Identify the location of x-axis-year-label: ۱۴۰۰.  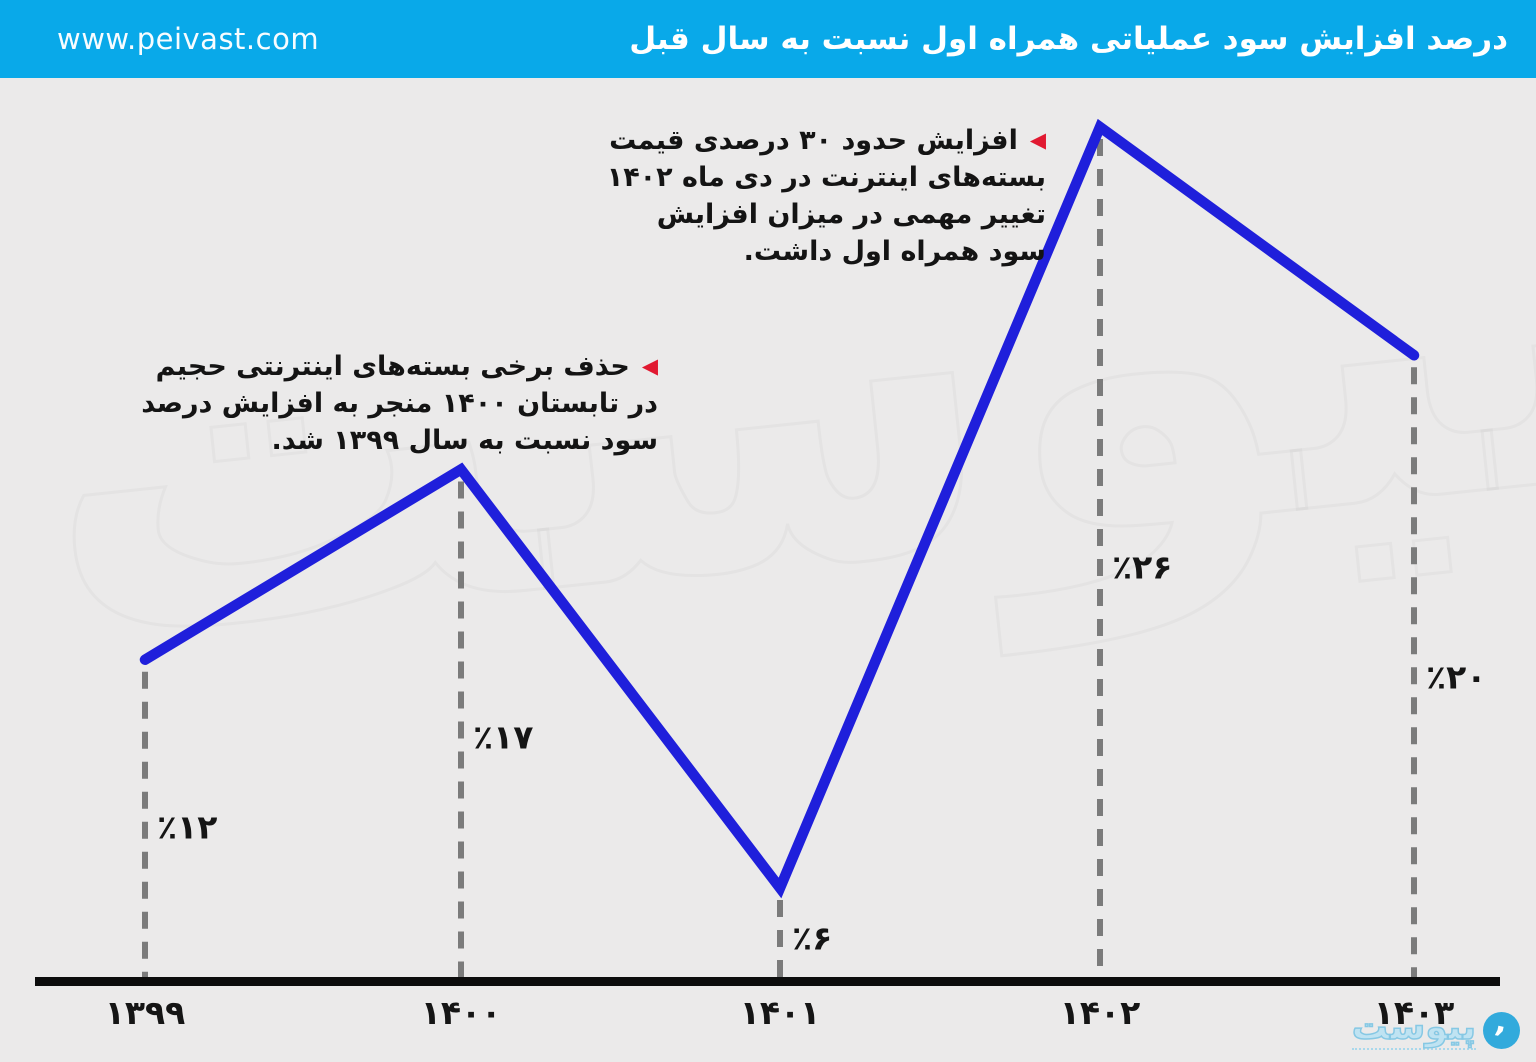
(461, 1012).